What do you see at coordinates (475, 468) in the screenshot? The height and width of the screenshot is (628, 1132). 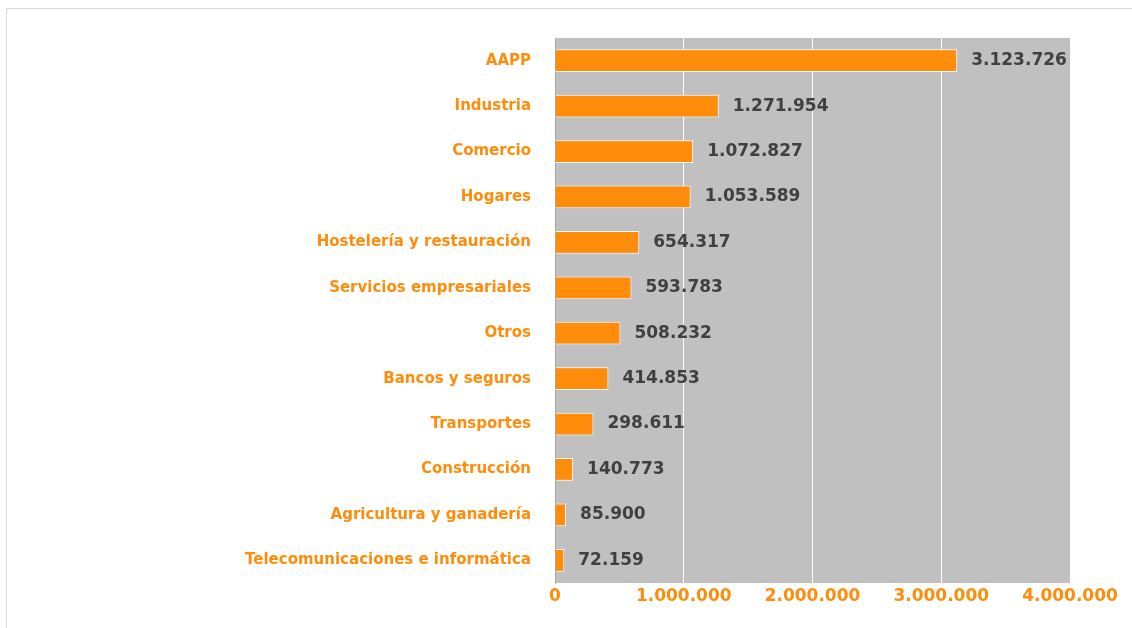 I see `y-tick-label: Construcción` at bounding box center [475, 468].